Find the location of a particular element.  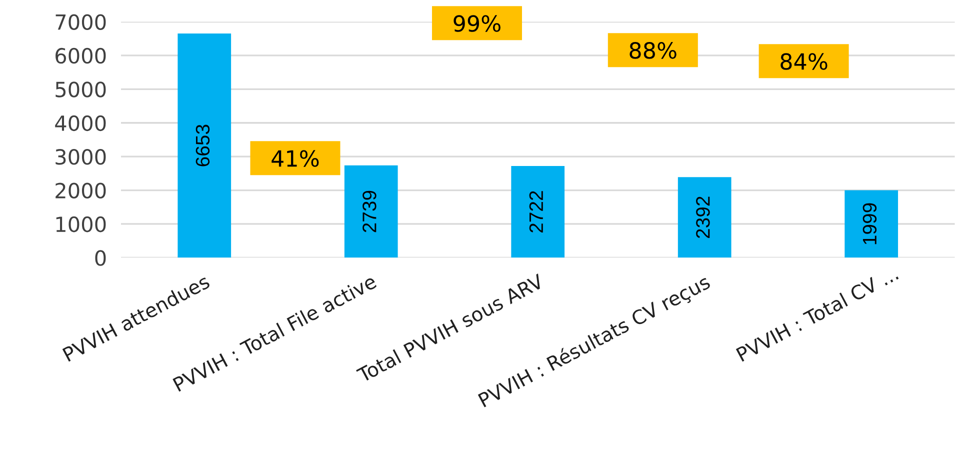

data-label: 2392 is located at coordinates (703, 217).